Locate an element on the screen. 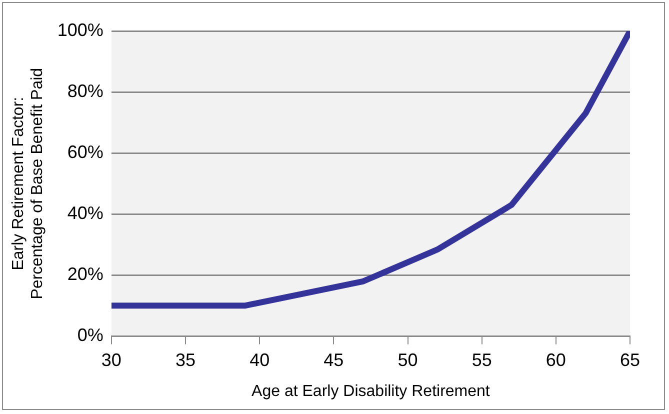 The width and height of the screenshot is (669, 414). y-tick-label: 80% is located at coordinates (85, 91).